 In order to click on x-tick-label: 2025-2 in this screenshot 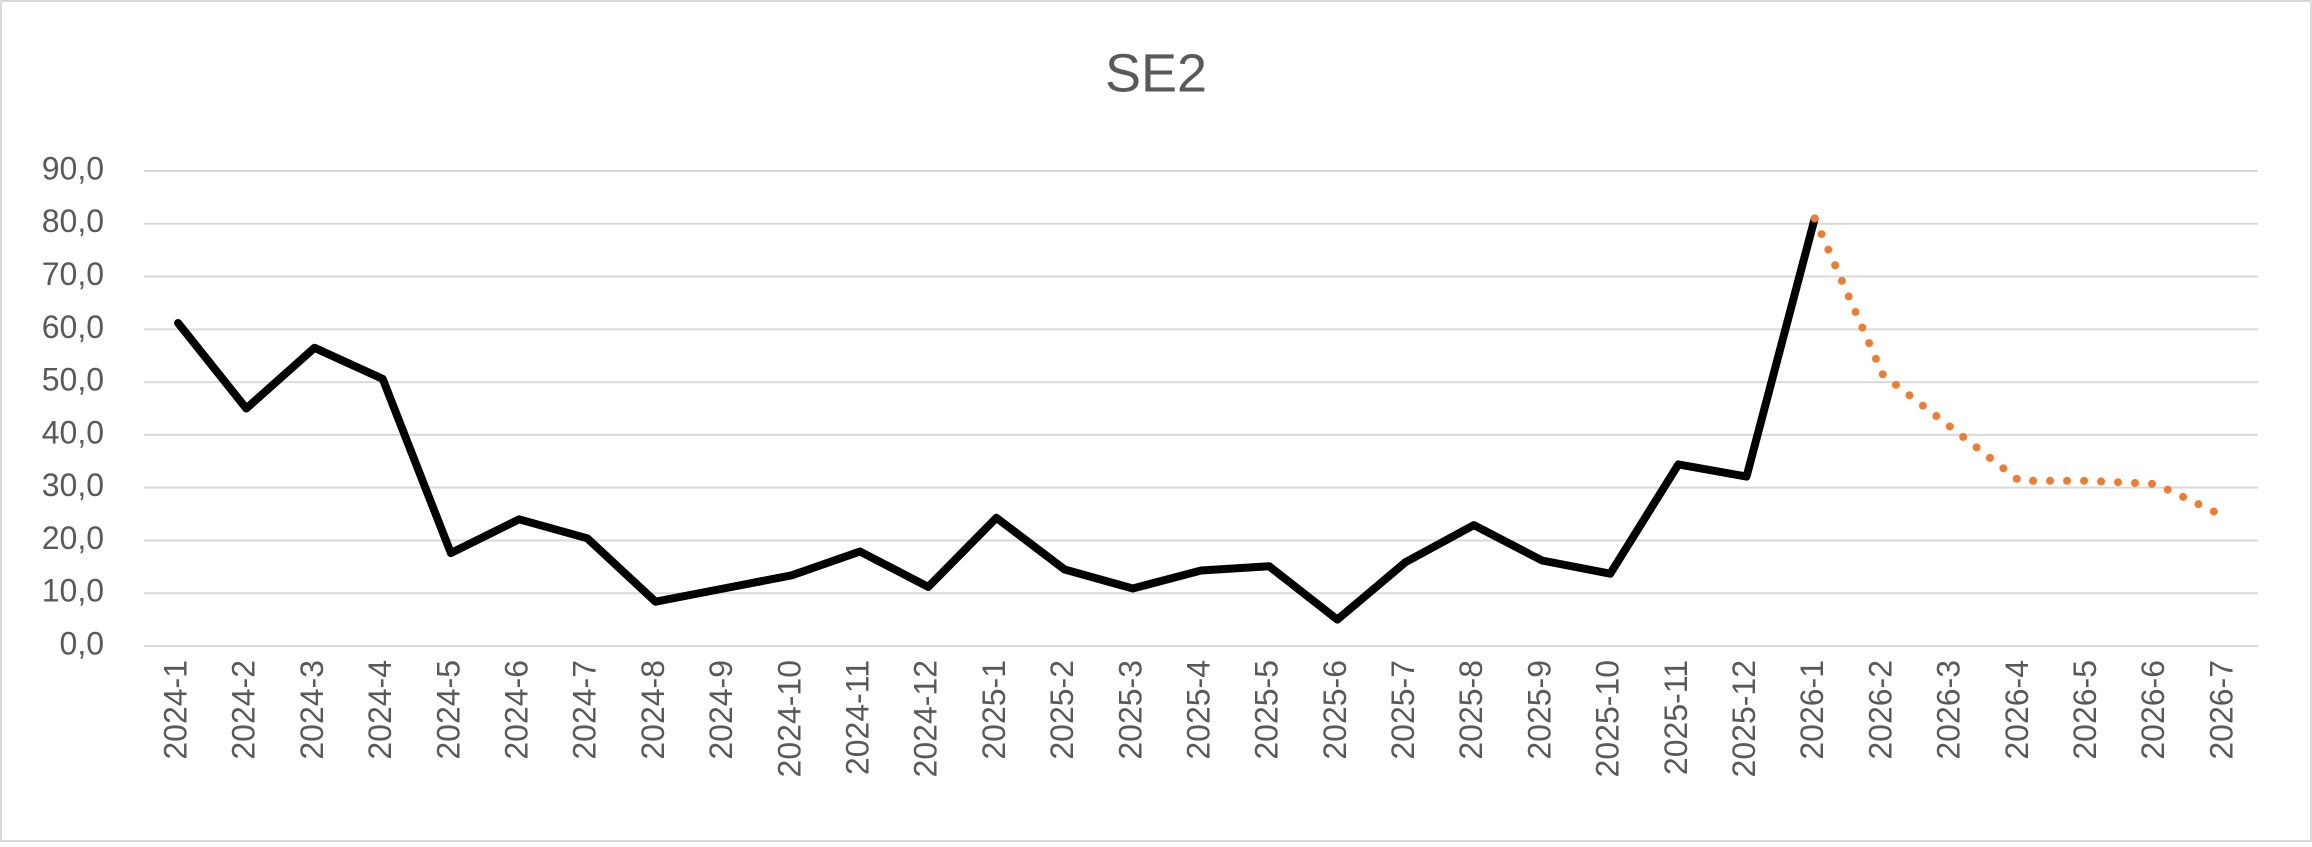, I will do `click(1062, 710)`.